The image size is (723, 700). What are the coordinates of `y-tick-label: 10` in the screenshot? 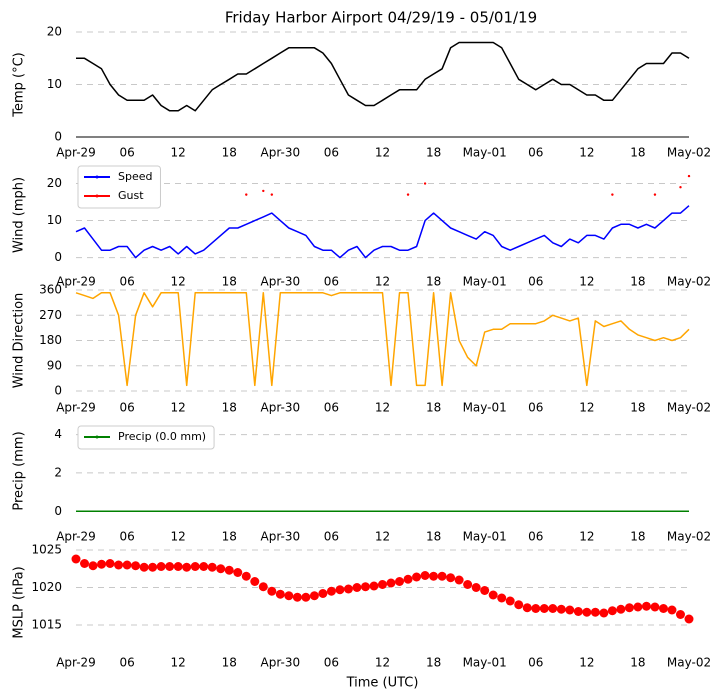 It's located at (54, 220).